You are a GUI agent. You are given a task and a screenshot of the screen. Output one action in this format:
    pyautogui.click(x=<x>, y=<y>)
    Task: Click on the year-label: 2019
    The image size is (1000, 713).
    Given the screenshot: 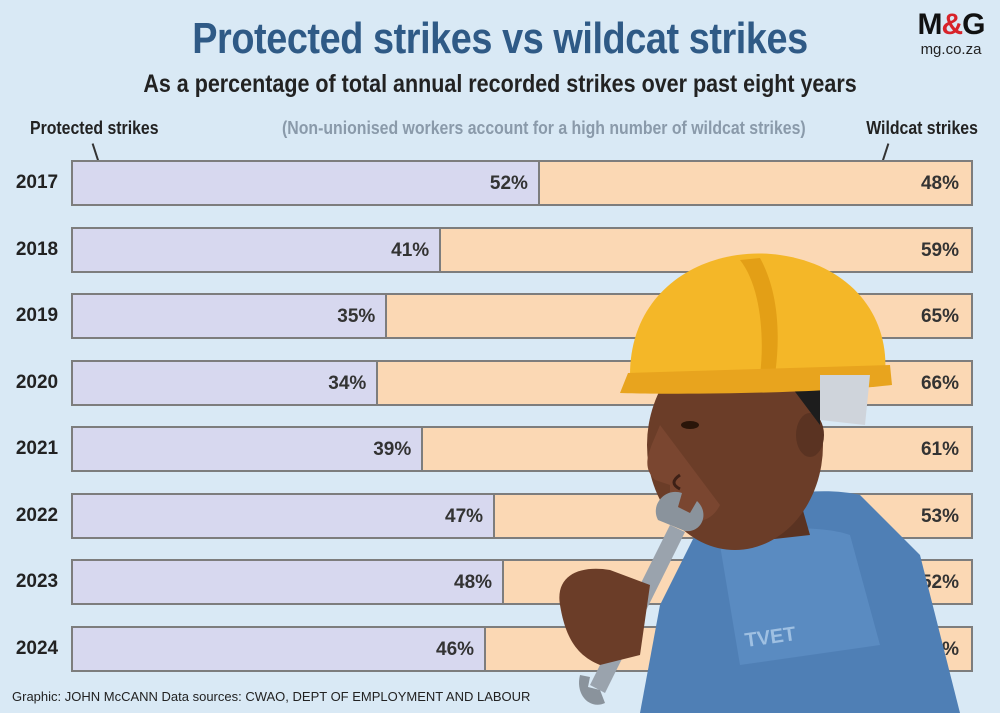 What is the action you would take?
    pyautogui.click(x=37, y=315)
    